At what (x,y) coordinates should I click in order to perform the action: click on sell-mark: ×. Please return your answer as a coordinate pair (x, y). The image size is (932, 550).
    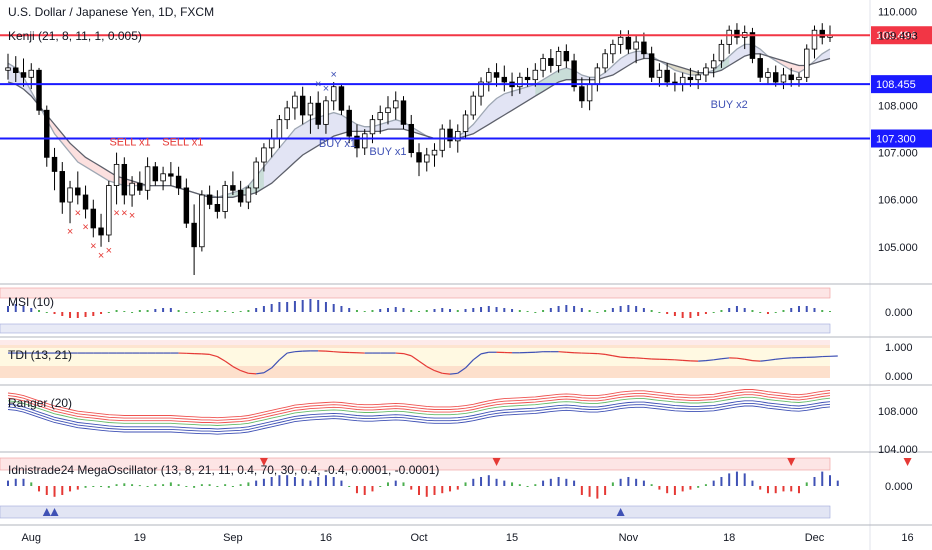
    Looking at the image, I should click on (70, 232).